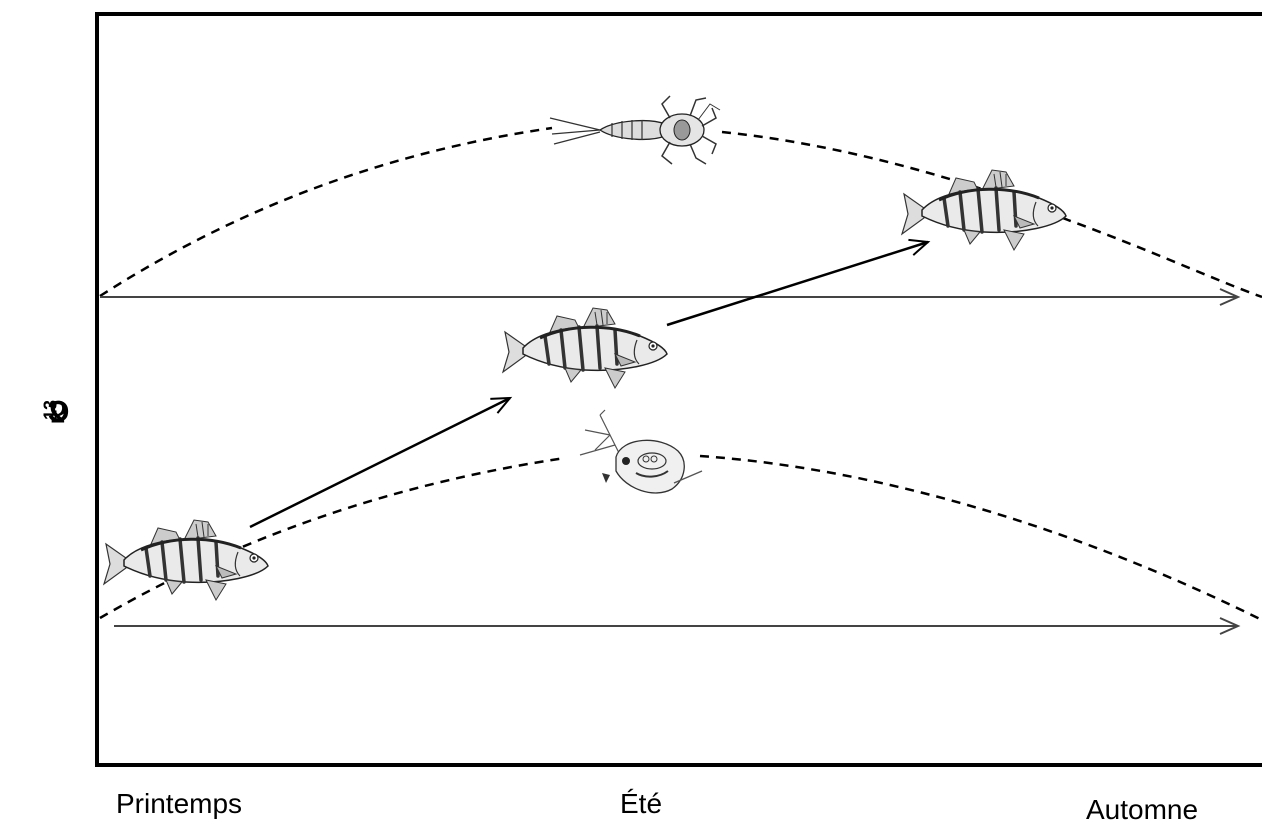 This screenshot has width=1262, height=828. Describe the element at coordinates (332, 538) in the screenshot. I see `dashed-curve-lower-left` at that location.